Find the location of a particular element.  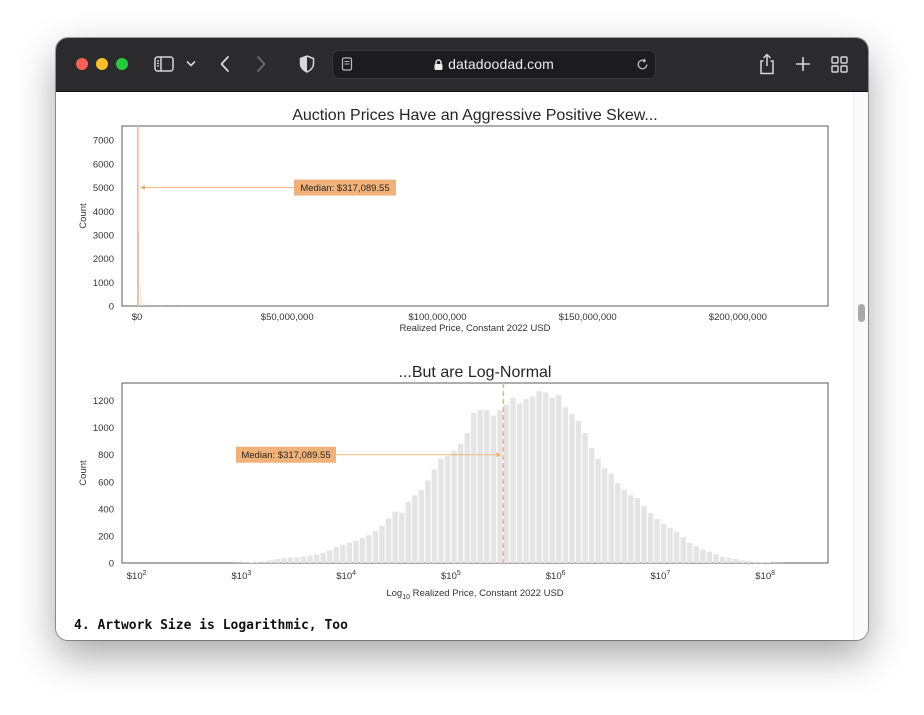

annotation-text: Median: $317,089.55 is located at coordinates (344, 188).